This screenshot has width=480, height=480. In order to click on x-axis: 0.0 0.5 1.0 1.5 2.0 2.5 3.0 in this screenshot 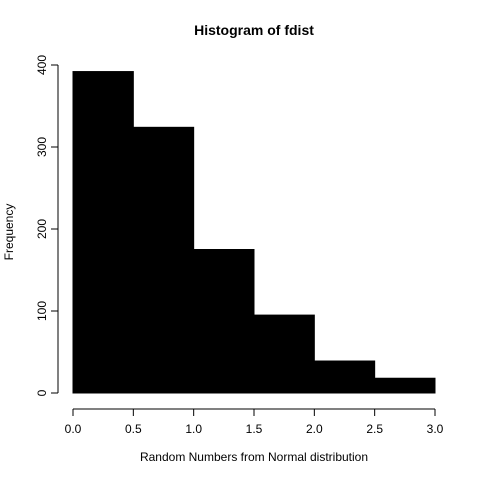, I will do `click(254, 422)`.